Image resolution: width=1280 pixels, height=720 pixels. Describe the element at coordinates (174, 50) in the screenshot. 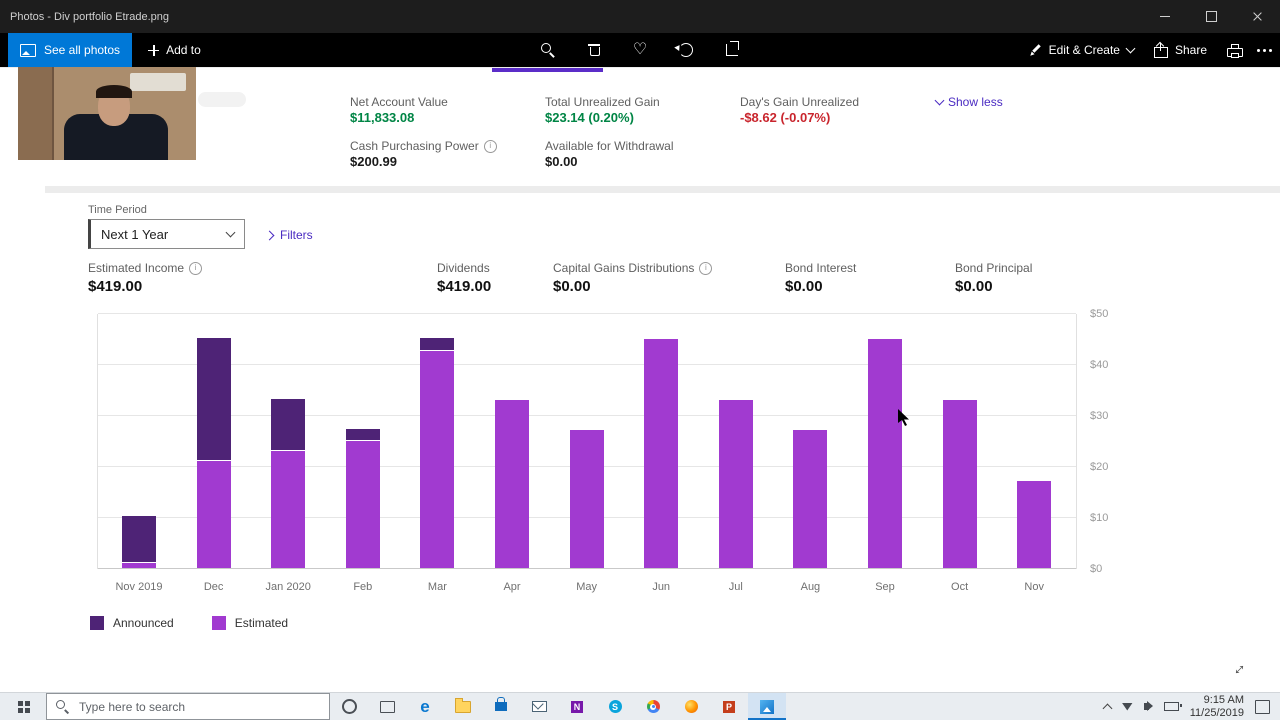

I see `add-to-button: Add to` at that location.